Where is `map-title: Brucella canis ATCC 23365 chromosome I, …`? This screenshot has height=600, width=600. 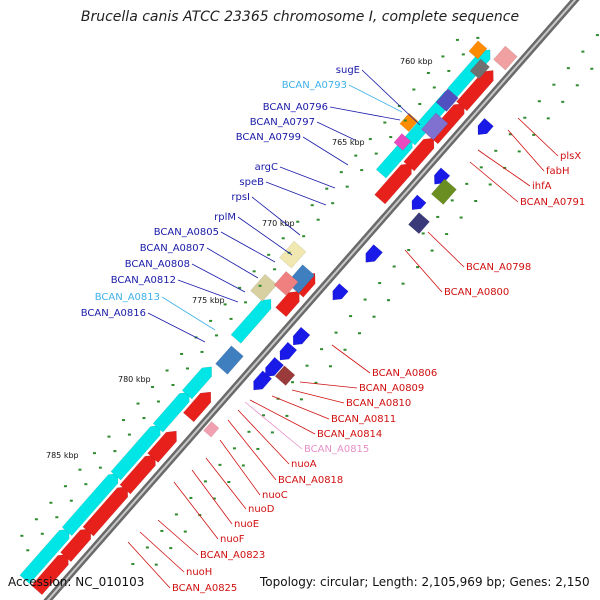
map-title: Brucella canis ATCC 23365 chromosome I, … is located at coordinates (300, 17).